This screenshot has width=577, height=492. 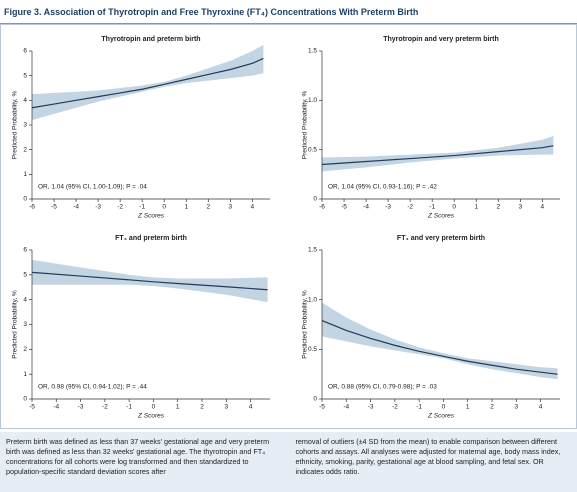 What do you see at coordinates (92, 387) in the screenshot?
I see `annotation: OR, 0.98 (95% CI, 0.94-1.02); P = .44` at bounding box center [92, 387].